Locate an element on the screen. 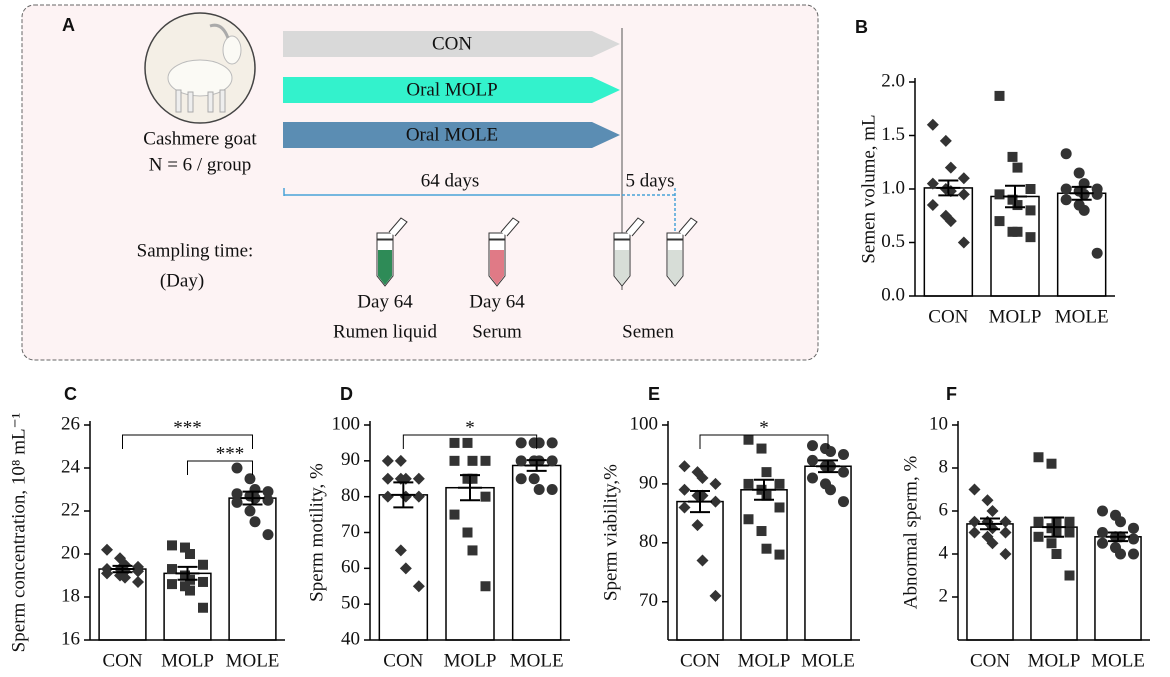  y-tick-label: 0.5 is located at coordinates (893, 241).